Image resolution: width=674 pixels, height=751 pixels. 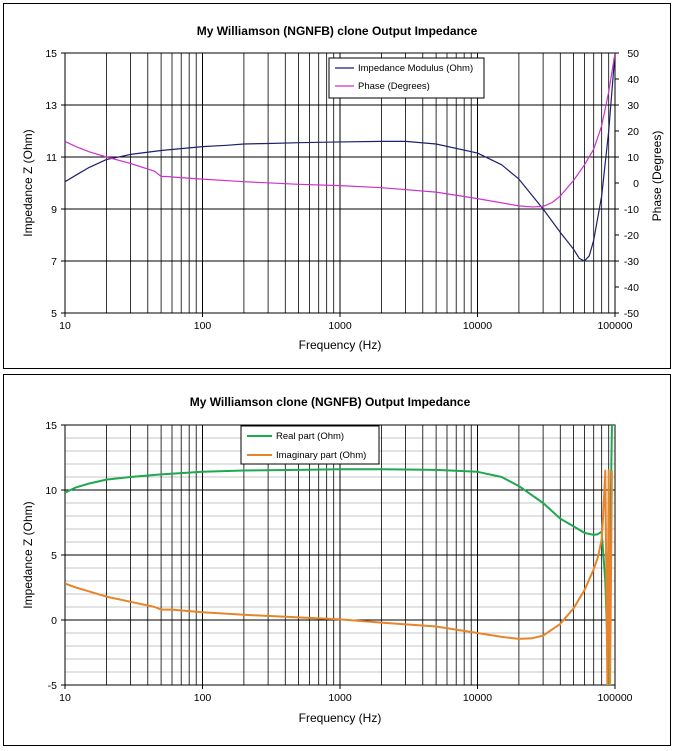 What do you see at coordinates (51, 106) in the screenshot?
I see `y-tick-label: 13` at bounding box center [51, 106].